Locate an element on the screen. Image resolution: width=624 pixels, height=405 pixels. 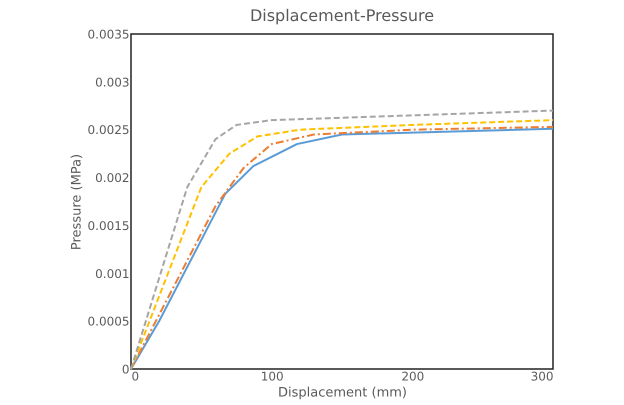
y-tick-label: 0.001 is located at coordinates (112, 273).